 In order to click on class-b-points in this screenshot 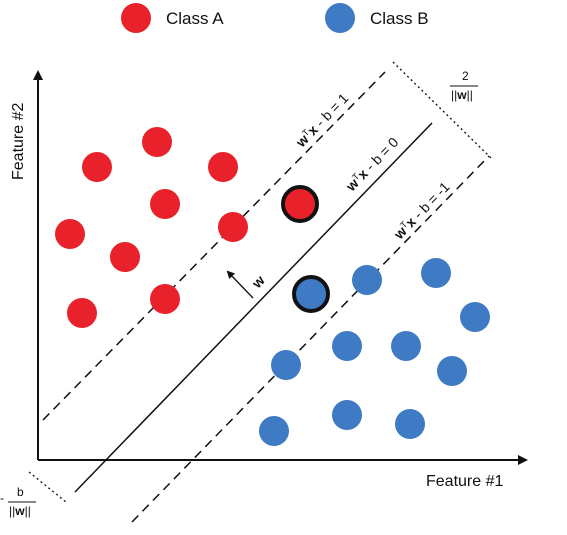, I will do `click(374, 352)`.